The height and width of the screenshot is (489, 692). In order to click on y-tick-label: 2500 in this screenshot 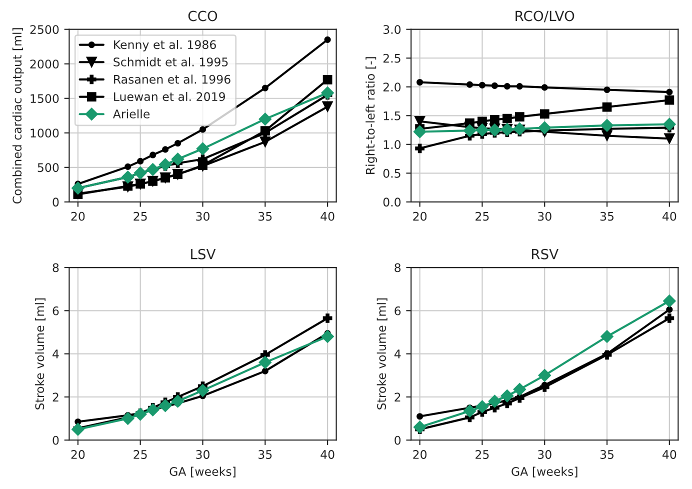, I will do `click(44, 29)`.